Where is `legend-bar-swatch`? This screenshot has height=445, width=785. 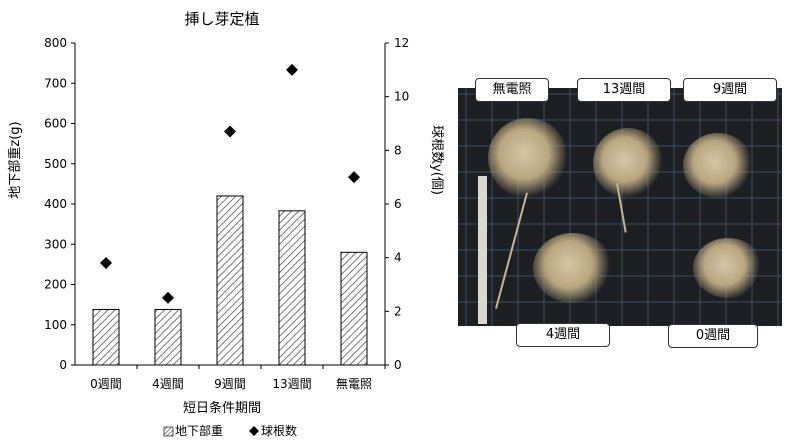
legend-bar-swatch is located at coordinates (168, 431).